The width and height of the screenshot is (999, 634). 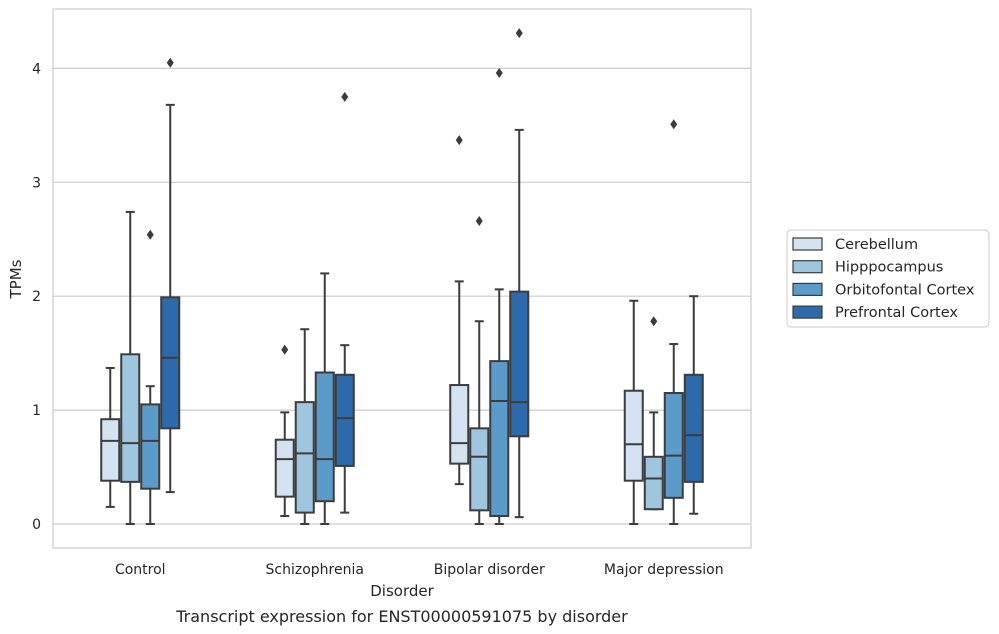 I want to click on legend-frame, so click(x=888, y=278).